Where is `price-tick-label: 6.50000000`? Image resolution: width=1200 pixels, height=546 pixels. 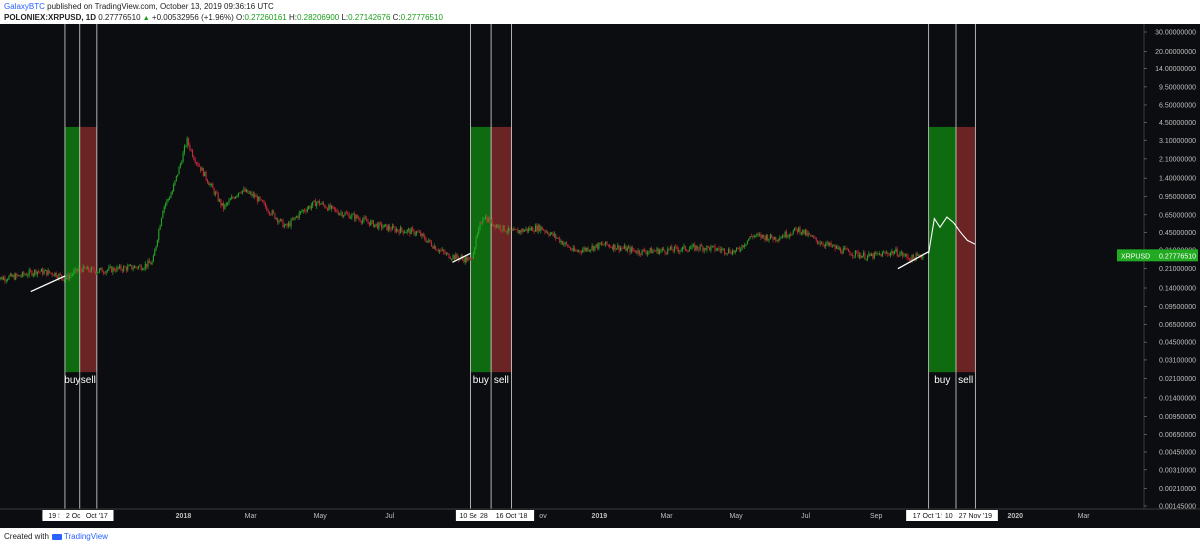
price-tick-label: 6.50000000 is located at coordinates (1177, 105).